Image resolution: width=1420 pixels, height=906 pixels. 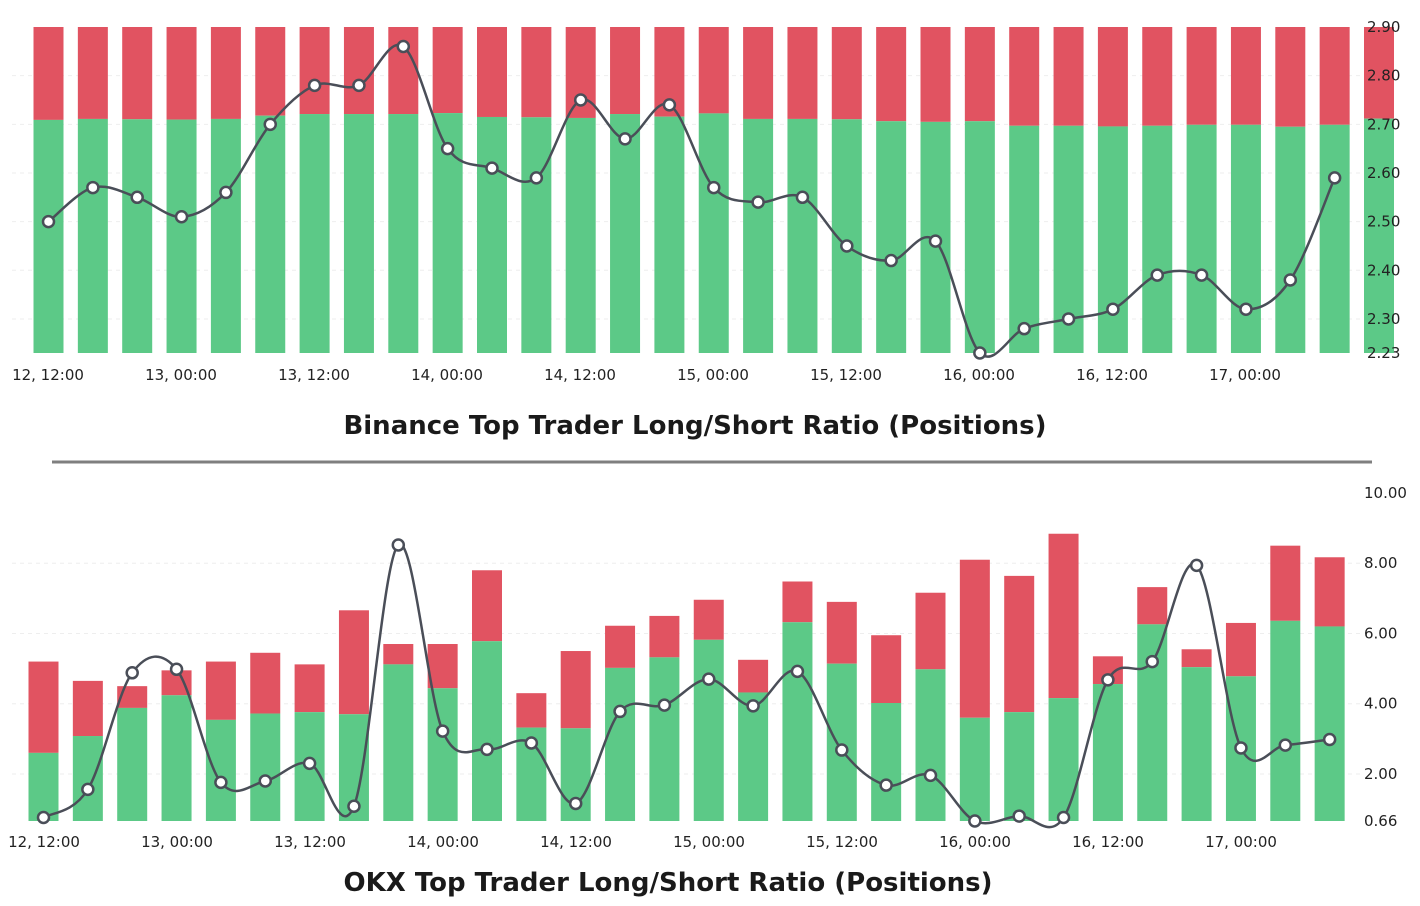 What do you see at coordinates (1383, 173) in the screenshot?
I see `binance-y-tick-label: 2.60` at bounding box center [1383, 173].